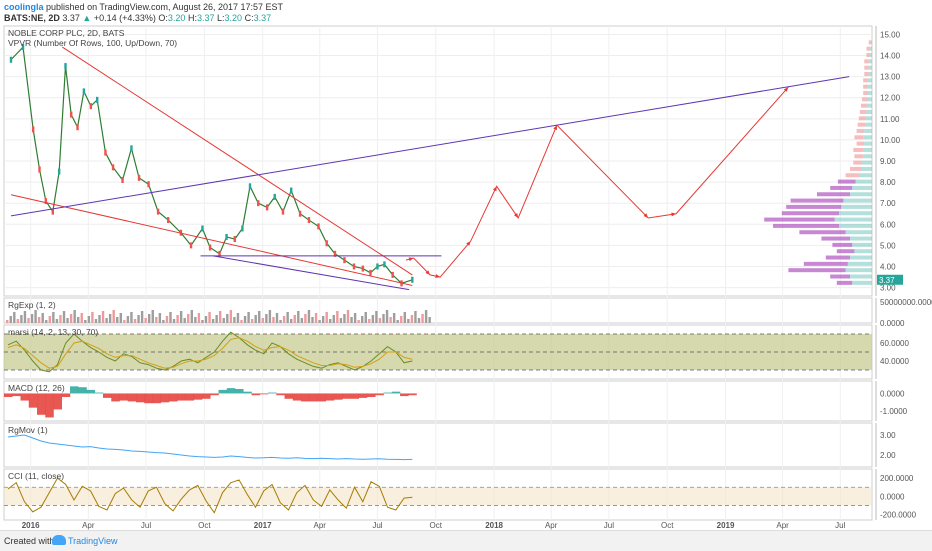 This screenshot has height=551, width=932. Describe the element at coordinates (59, 540) in the screenshot. I see `tradingview-logo-icon` at that location.